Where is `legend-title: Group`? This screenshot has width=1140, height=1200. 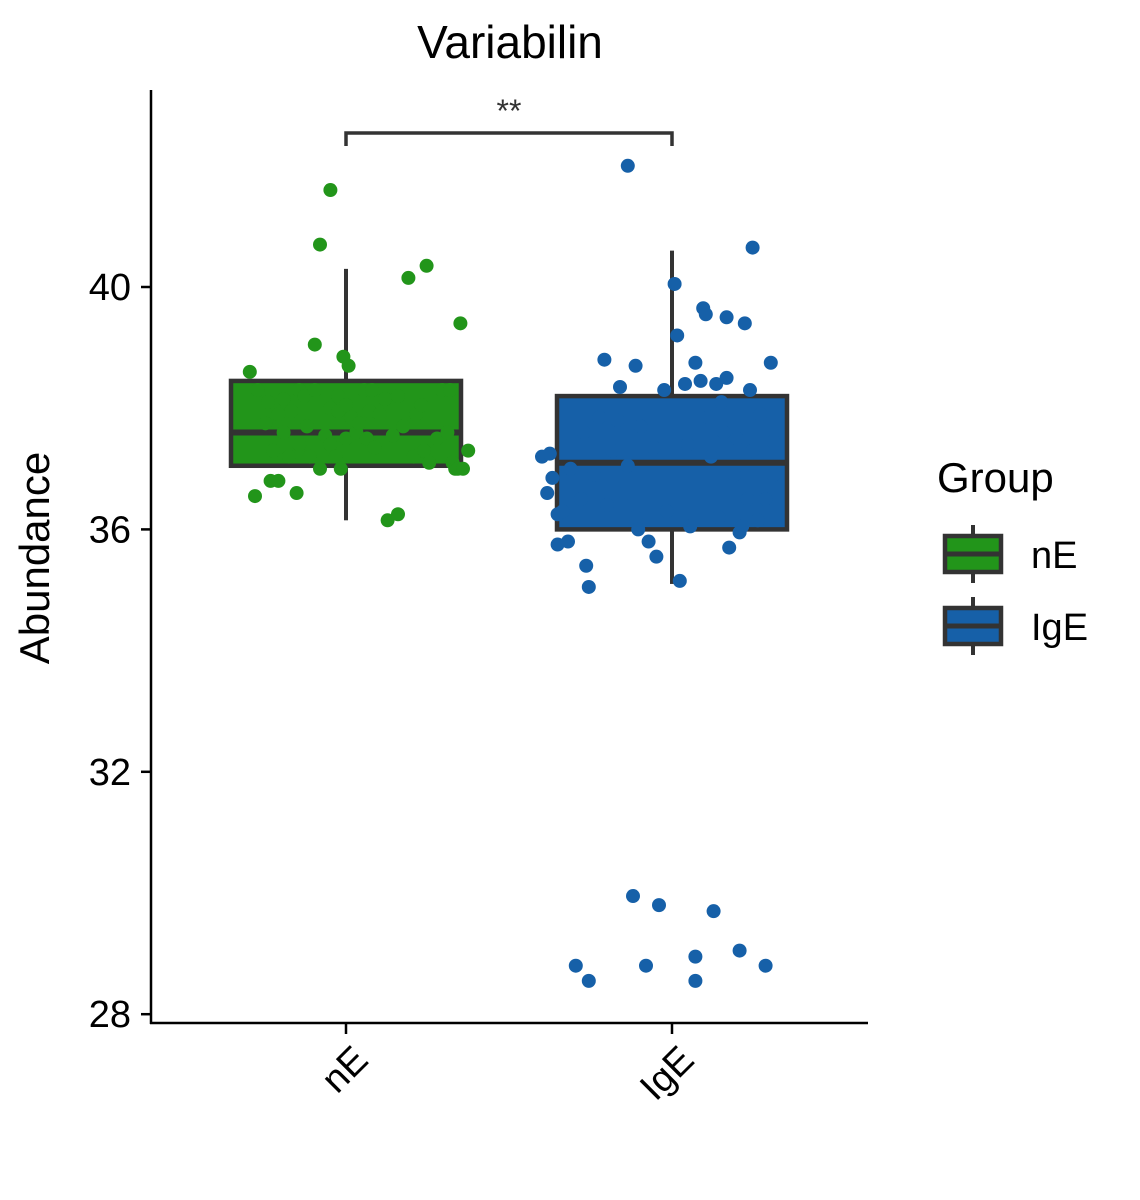
legend-title: Group is located at coordinates (995, 477).